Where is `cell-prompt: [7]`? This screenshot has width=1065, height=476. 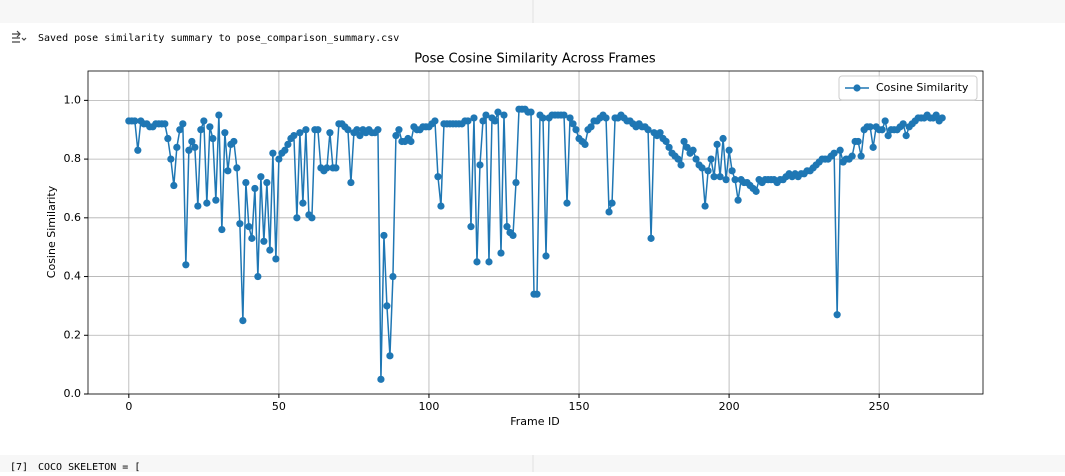 cell-prompt: [7] is located at coordinates (19, 467).